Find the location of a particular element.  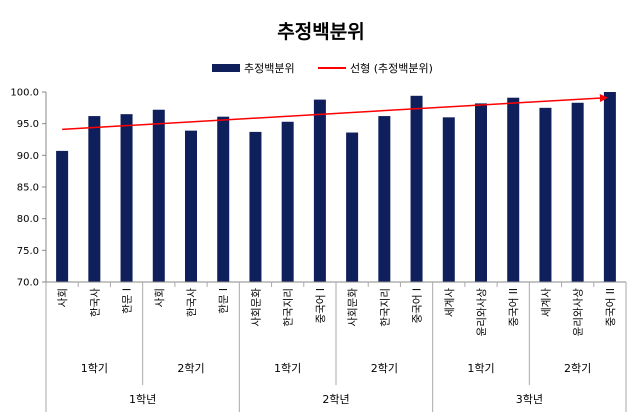

chart-title: 추정백분위 is located at coordinates (320, 32).